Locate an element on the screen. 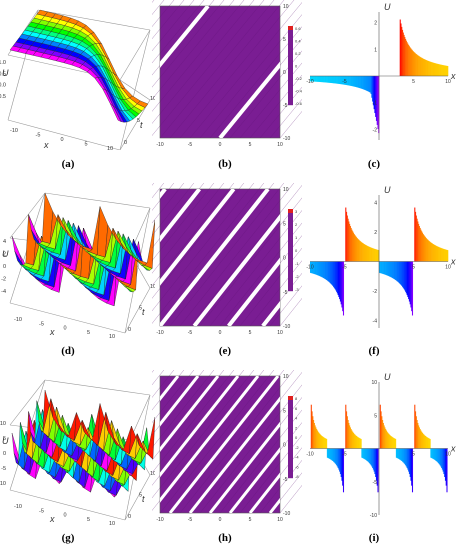 Image resolution: width=458 pixels, height=550 pixels. u-tick-label: -4 is located at coordinates (3, 292).